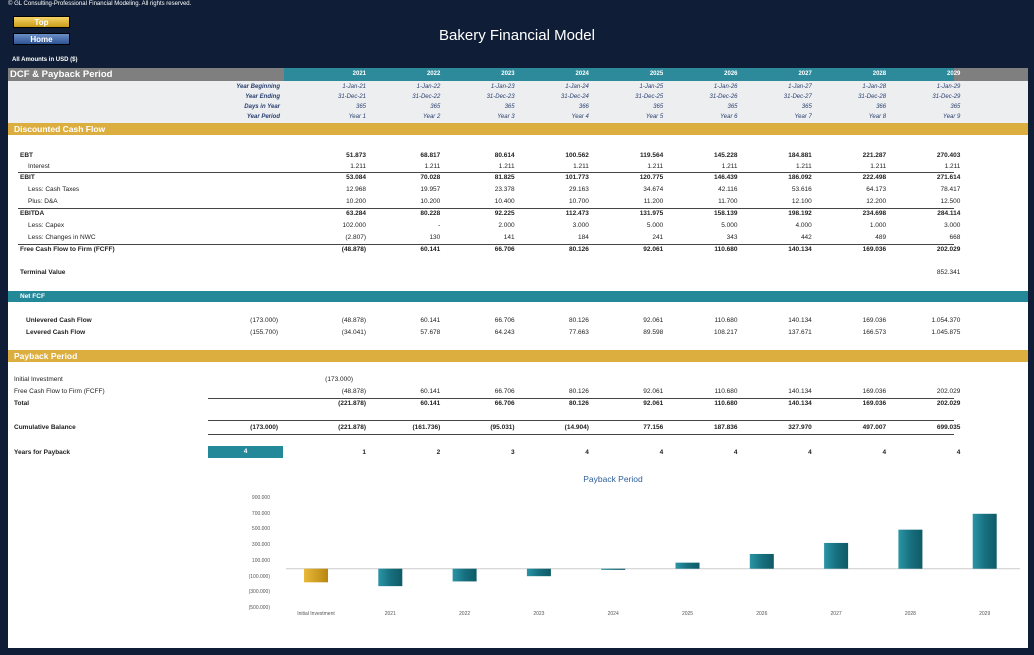 The width and height of the screenshot is (1034, 655). Describe the element at coordinates (726, 391) in the screenshot. I see `payback-fcff-cell: 110.680` at that location.